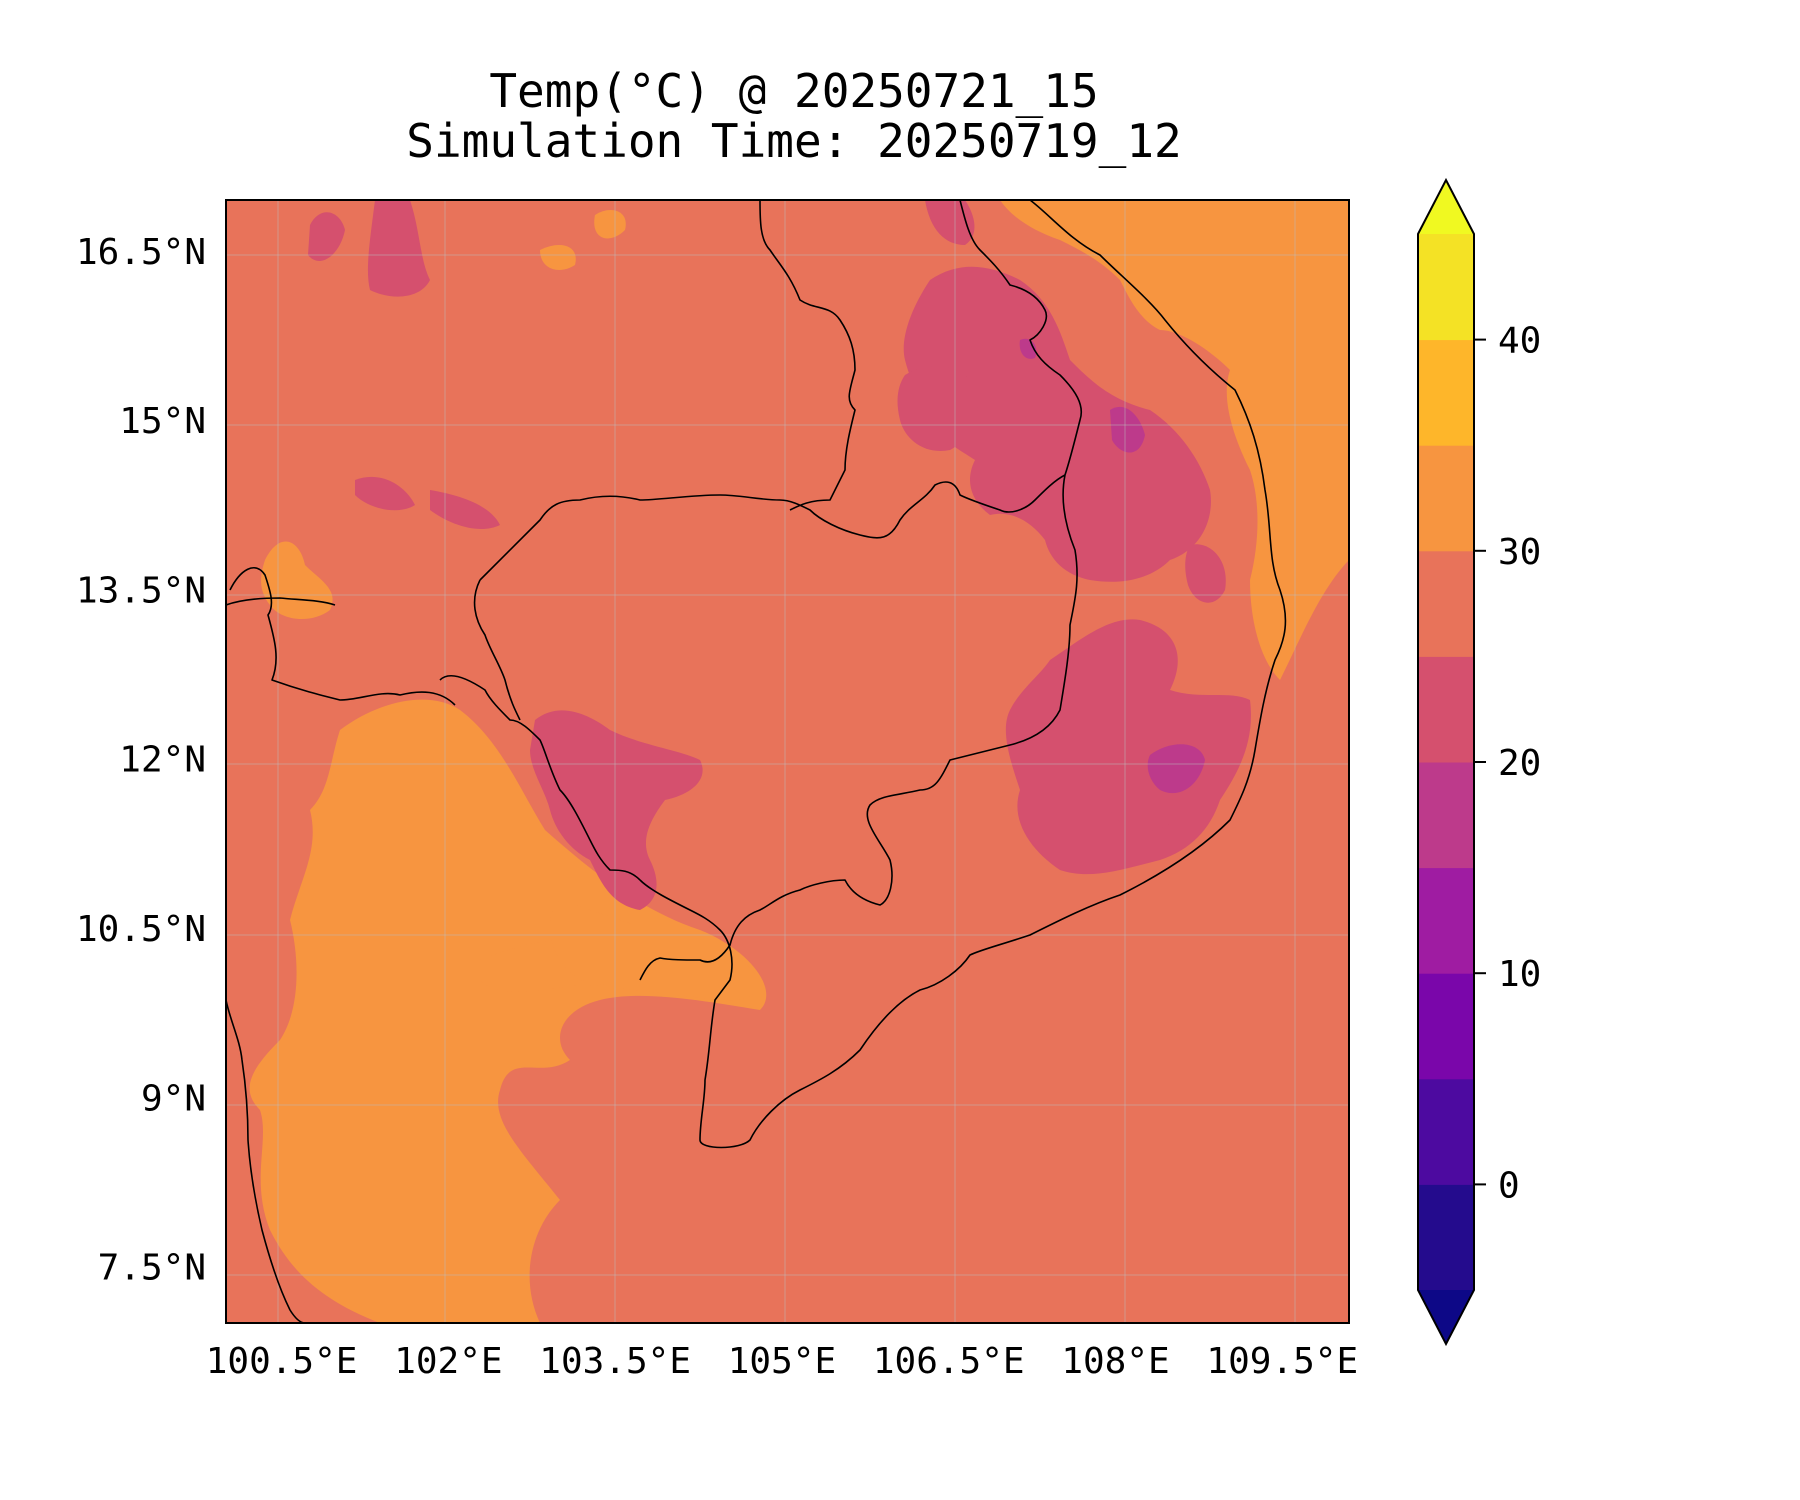  I want to click on myanmar-thailand-border, so click(281, 601).